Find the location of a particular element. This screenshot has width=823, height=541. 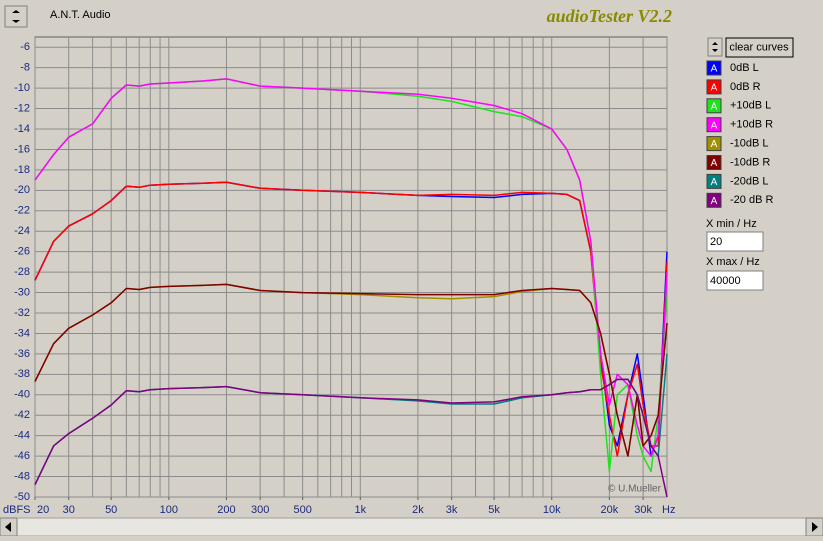

y-tick-label: -14 is located at coordinates (22, 129).